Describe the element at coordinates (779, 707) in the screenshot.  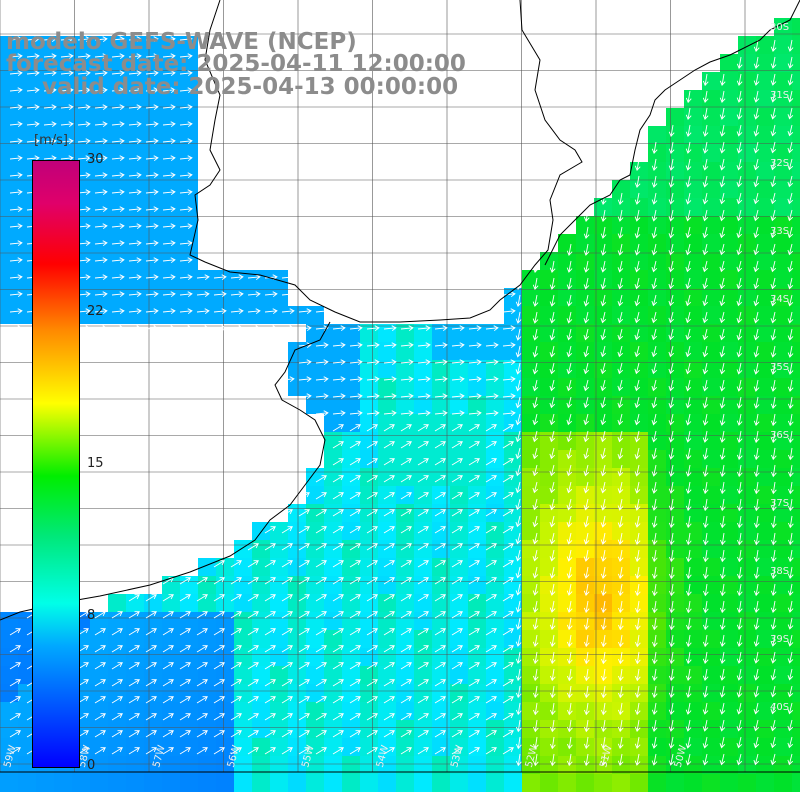
I see `latitude-label: 40S` at that location.